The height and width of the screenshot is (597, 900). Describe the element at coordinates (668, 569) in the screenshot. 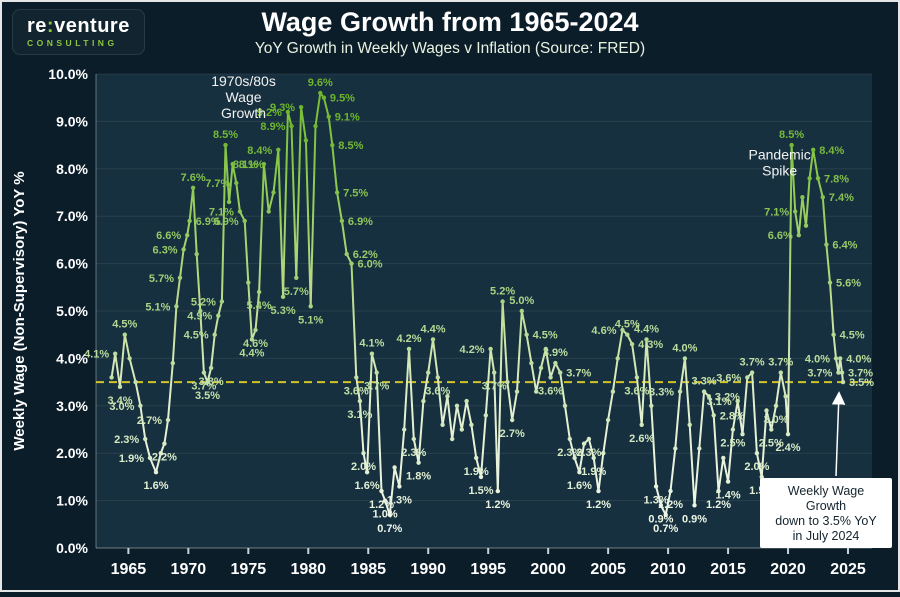

I see `svg-text: 2010` at that location.